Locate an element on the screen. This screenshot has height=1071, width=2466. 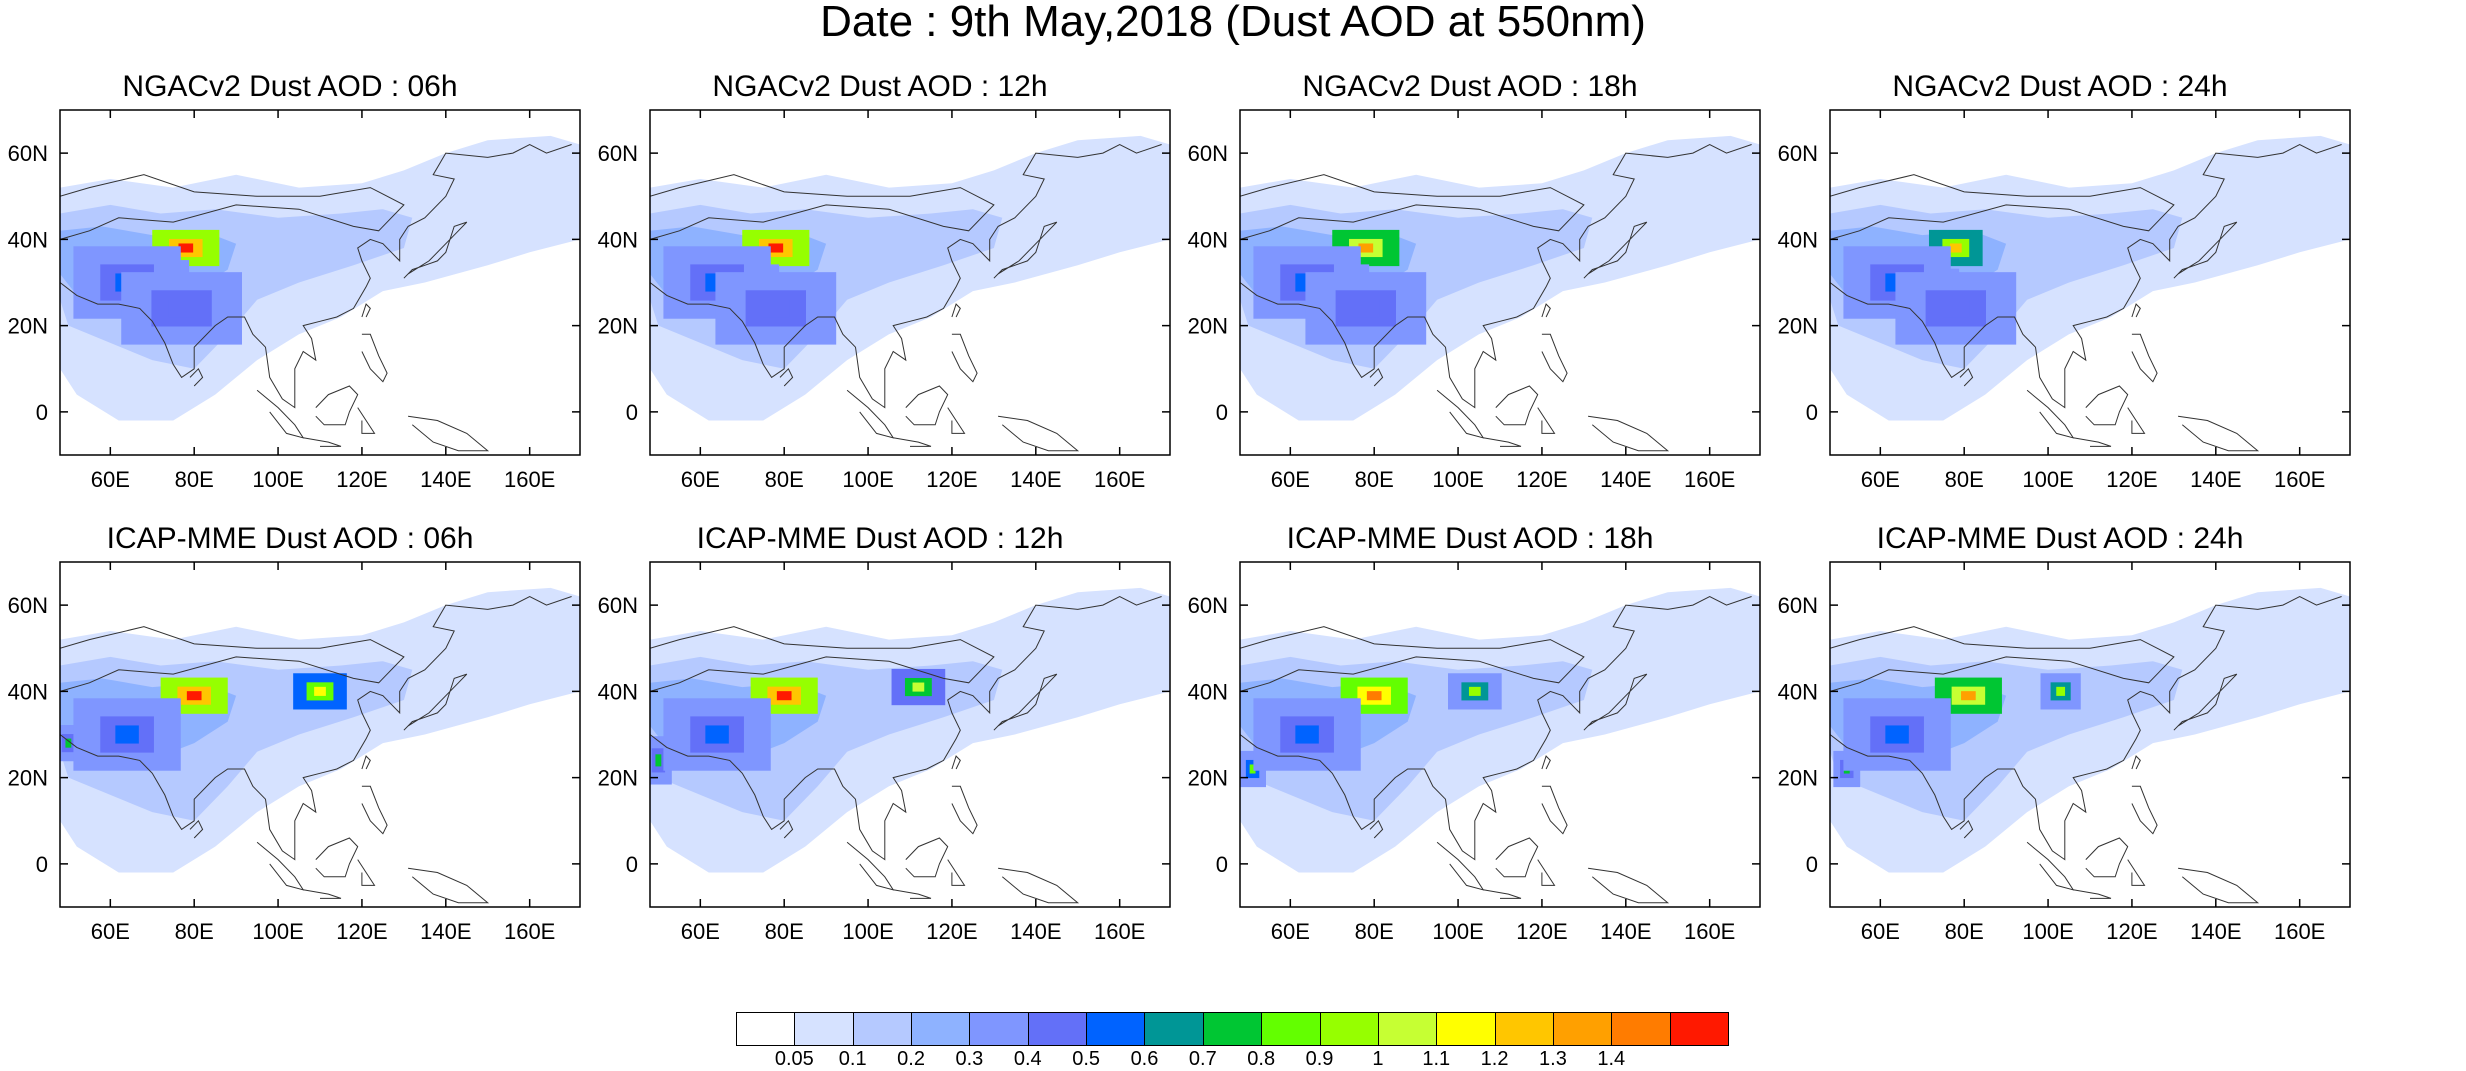
colorbar-label: 0.05 is located at coordinates (794, 1059).